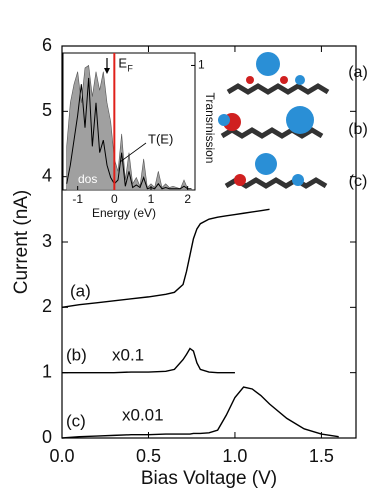  Describe the element at coordinates (76, 354) in the screenshot. I see `series-label: (b)` at that location.